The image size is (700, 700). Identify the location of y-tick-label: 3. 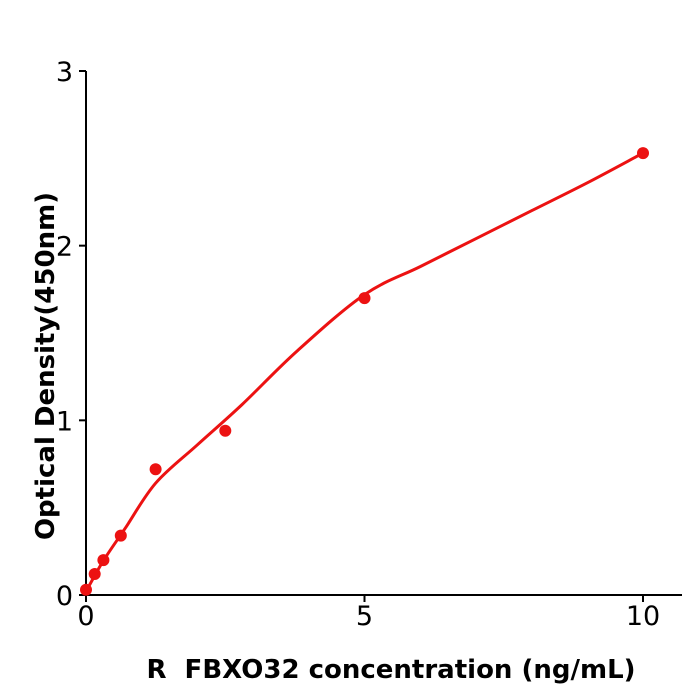
(64, 72).